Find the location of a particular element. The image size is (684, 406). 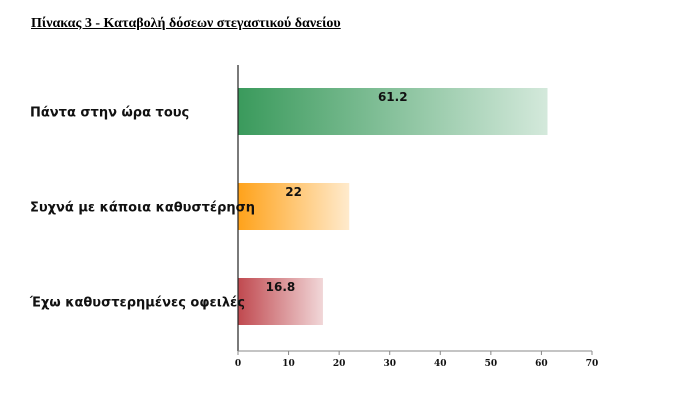

x-tick-label-4: 40 is located at coordinates (440, 364).